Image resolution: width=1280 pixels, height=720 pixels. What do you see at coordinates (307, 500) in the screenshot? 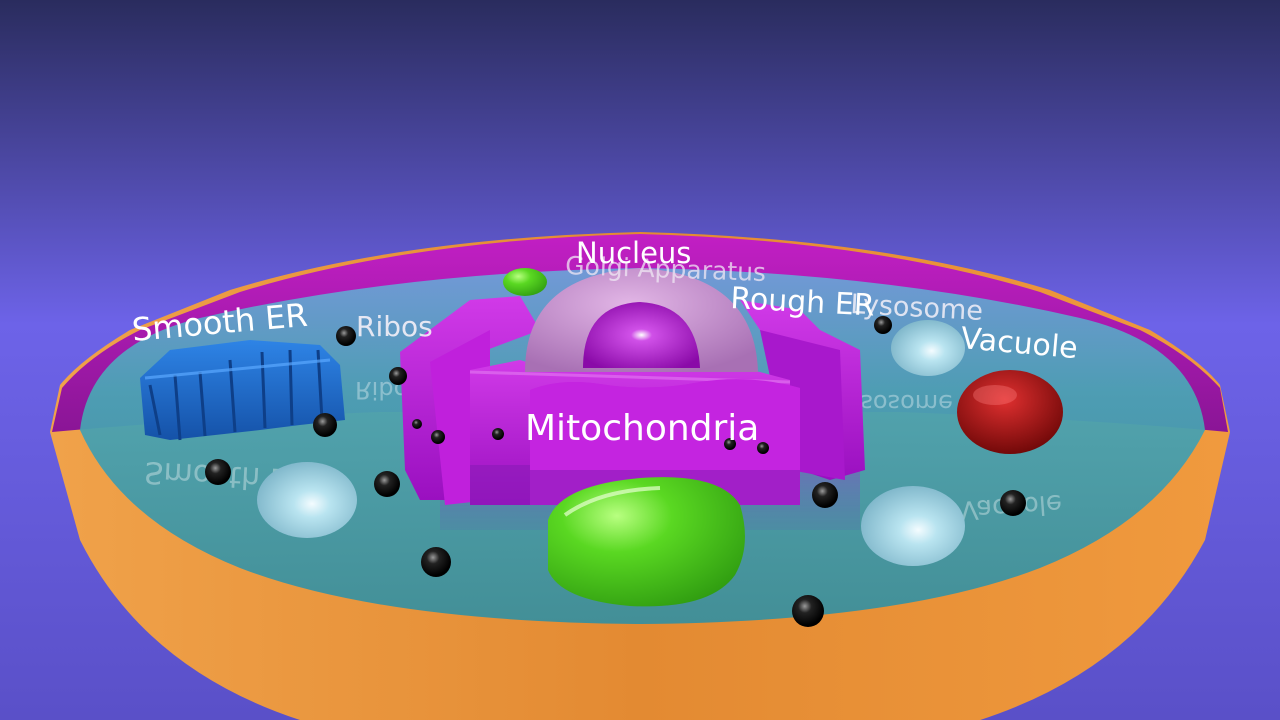
I see `lysosome-left` at bounding box center [307, 500].